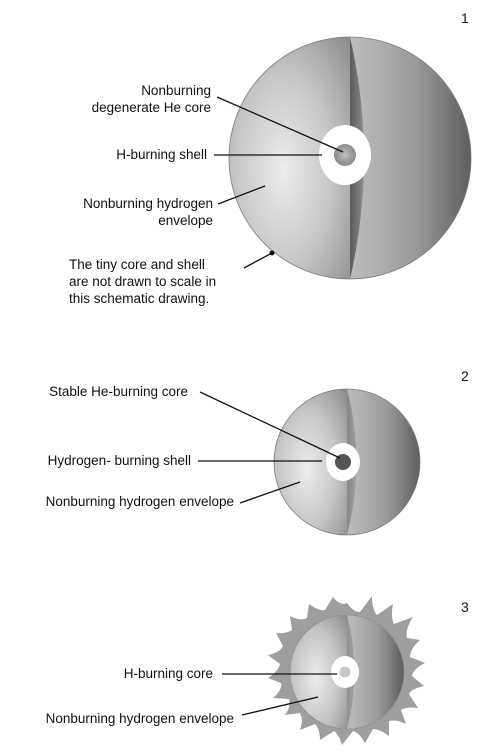  Describe the element at coordinates (148, 203) in the screenshot. I see `label-envelope-1-line1: Nonburning hydrogen` at that location.